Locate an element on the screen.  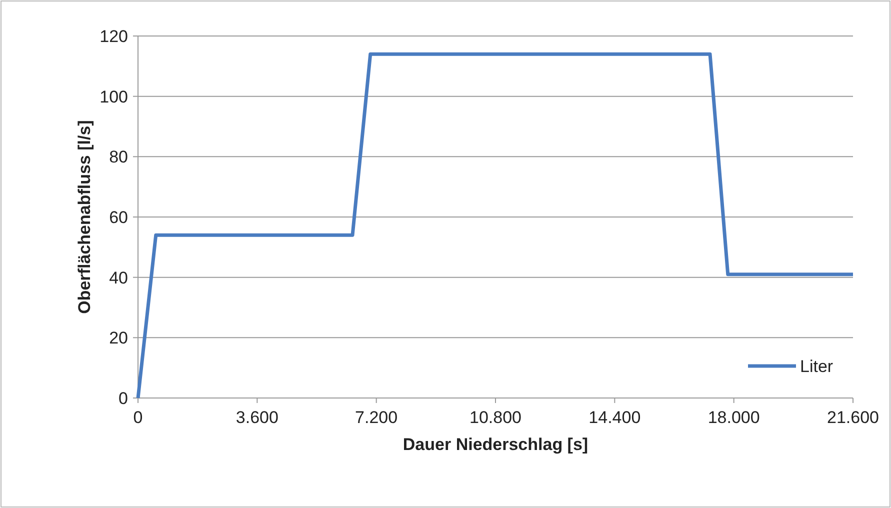
legend-label: Liter is located at coordinates (817, 366).